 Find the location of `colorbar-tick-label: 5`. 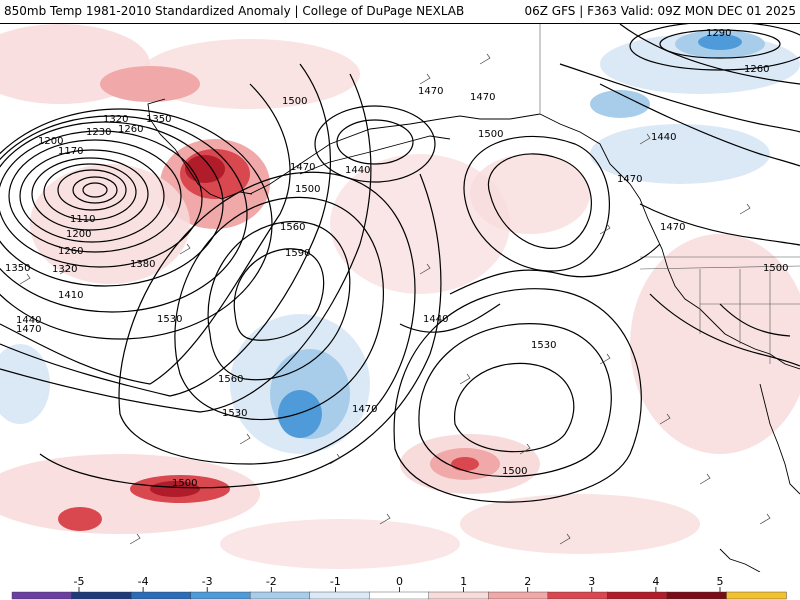

colorbar-tick-label: 5 is located at coordinates (720, 581).